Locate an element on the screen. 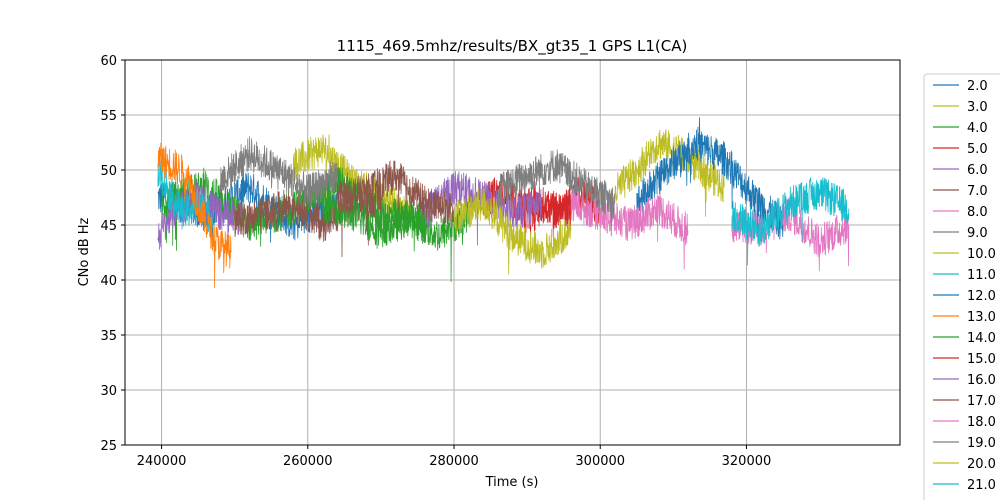 The height and width of the screenshot is (504, 1000). legend-label: 11.0 is located at coordinates (981, 275).